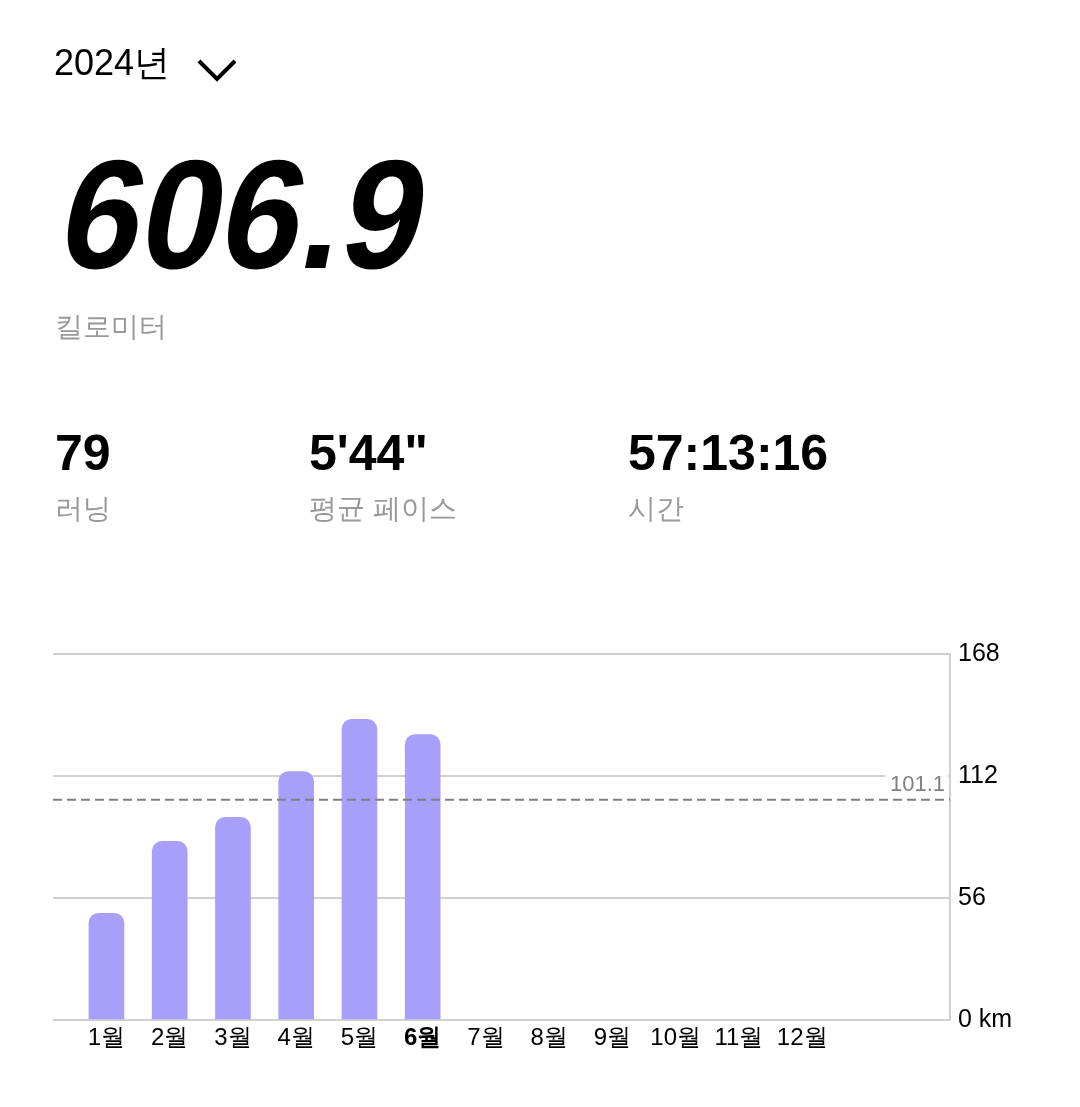  What do you see at coordinates (369, 453) in the screenshot?
I see `text: 5'44"` at bounding box center [369, 453].